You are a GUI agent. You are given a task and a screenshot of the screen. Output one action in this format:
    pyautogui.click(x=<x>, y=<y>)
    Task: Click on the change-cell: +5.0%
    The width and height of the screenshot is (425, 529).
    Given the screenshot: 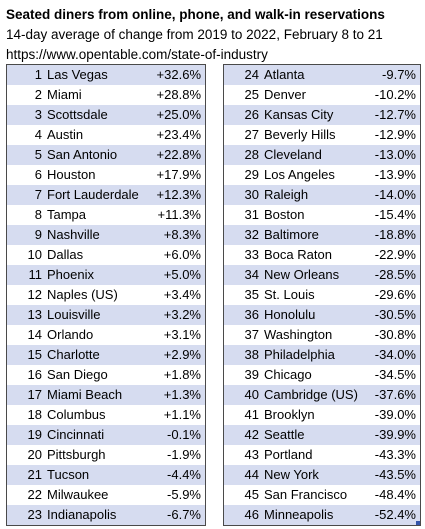 What is the action you would take?
    pyautogui.click(x=182, y=274)
    